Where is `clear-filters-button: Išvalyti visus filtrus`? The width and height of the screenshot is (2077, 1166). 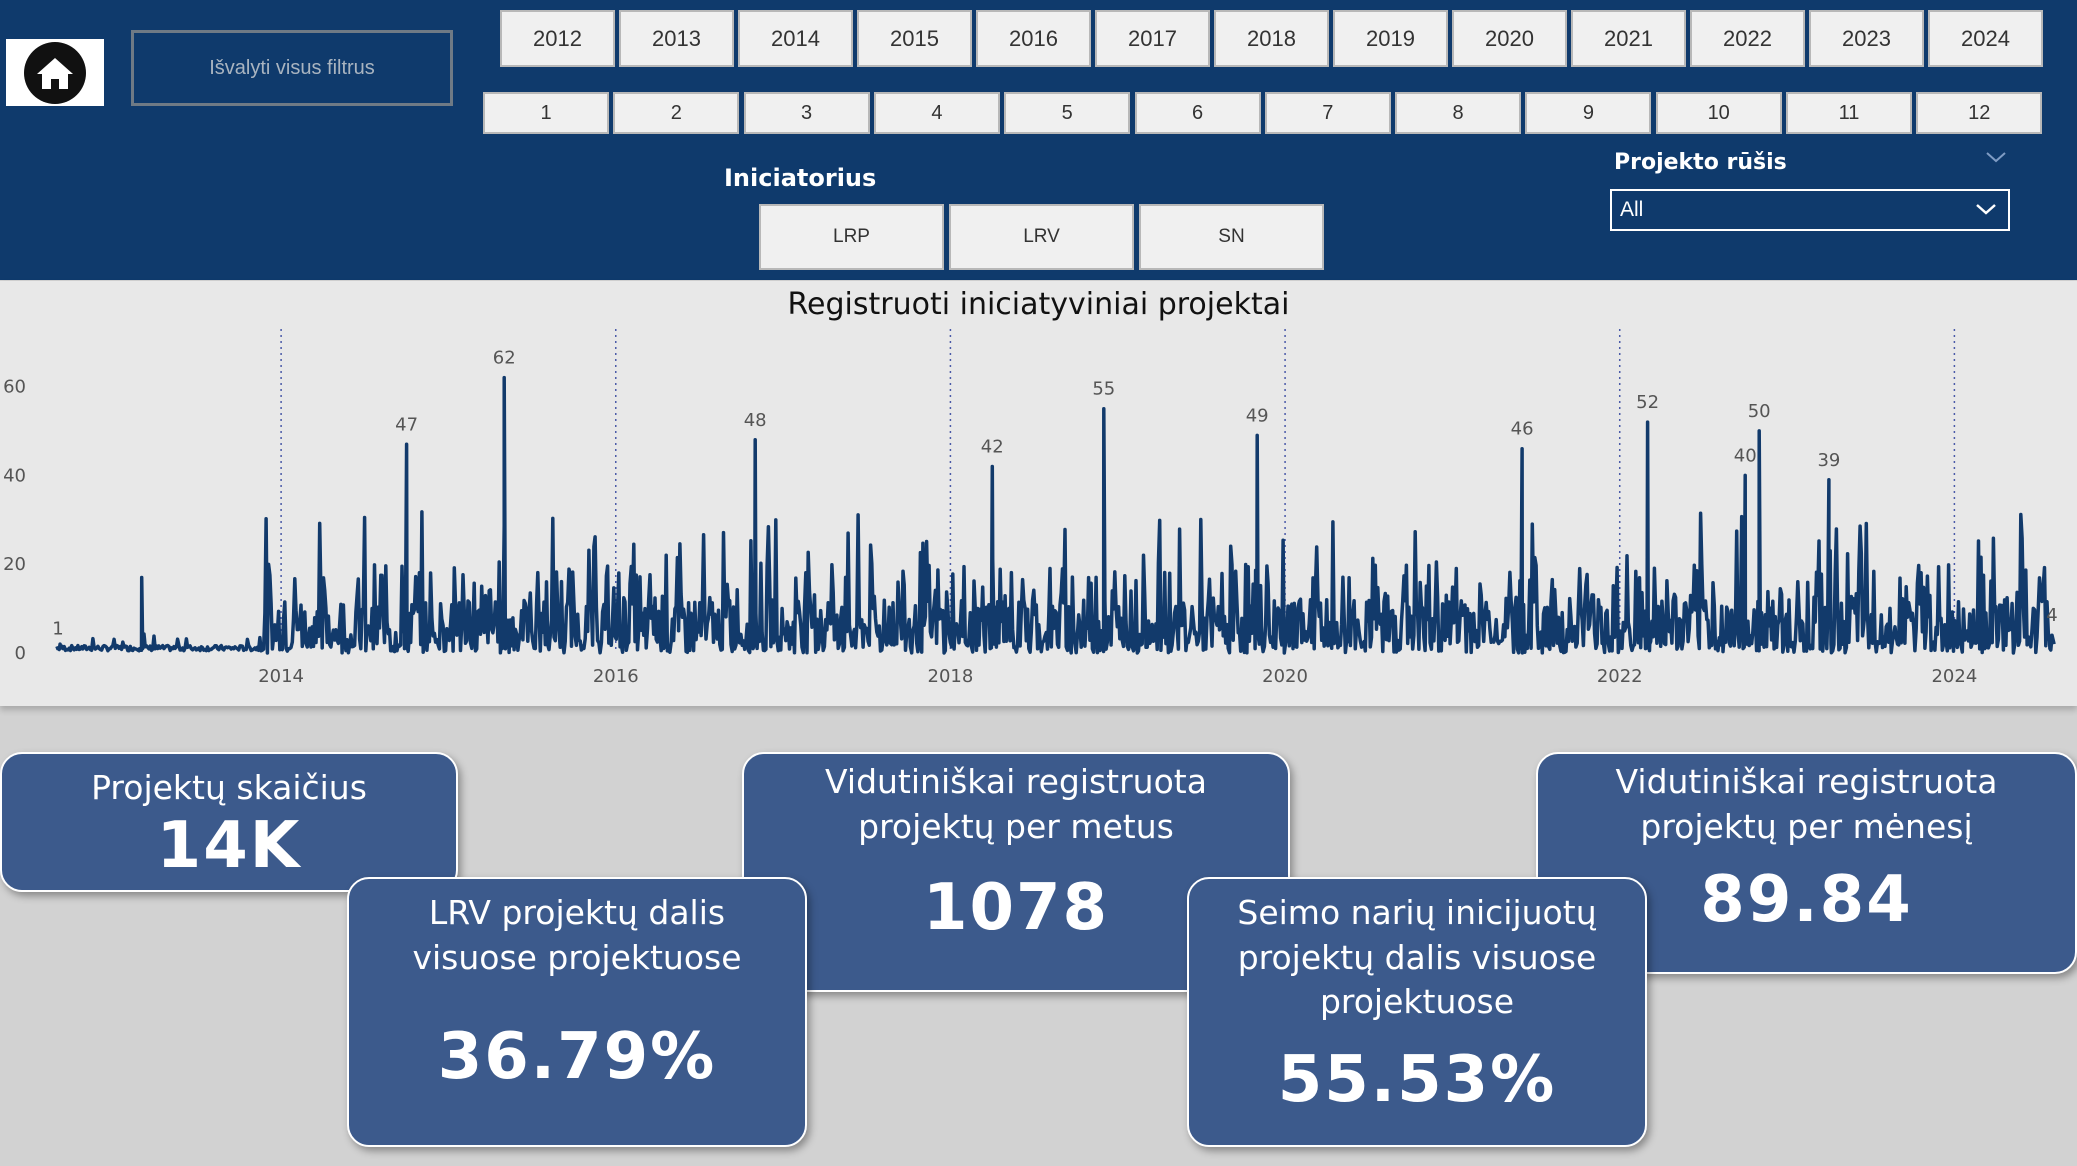
clear-filters-button: Išvalyti visus filtrus is located at coordinates (292, 68).